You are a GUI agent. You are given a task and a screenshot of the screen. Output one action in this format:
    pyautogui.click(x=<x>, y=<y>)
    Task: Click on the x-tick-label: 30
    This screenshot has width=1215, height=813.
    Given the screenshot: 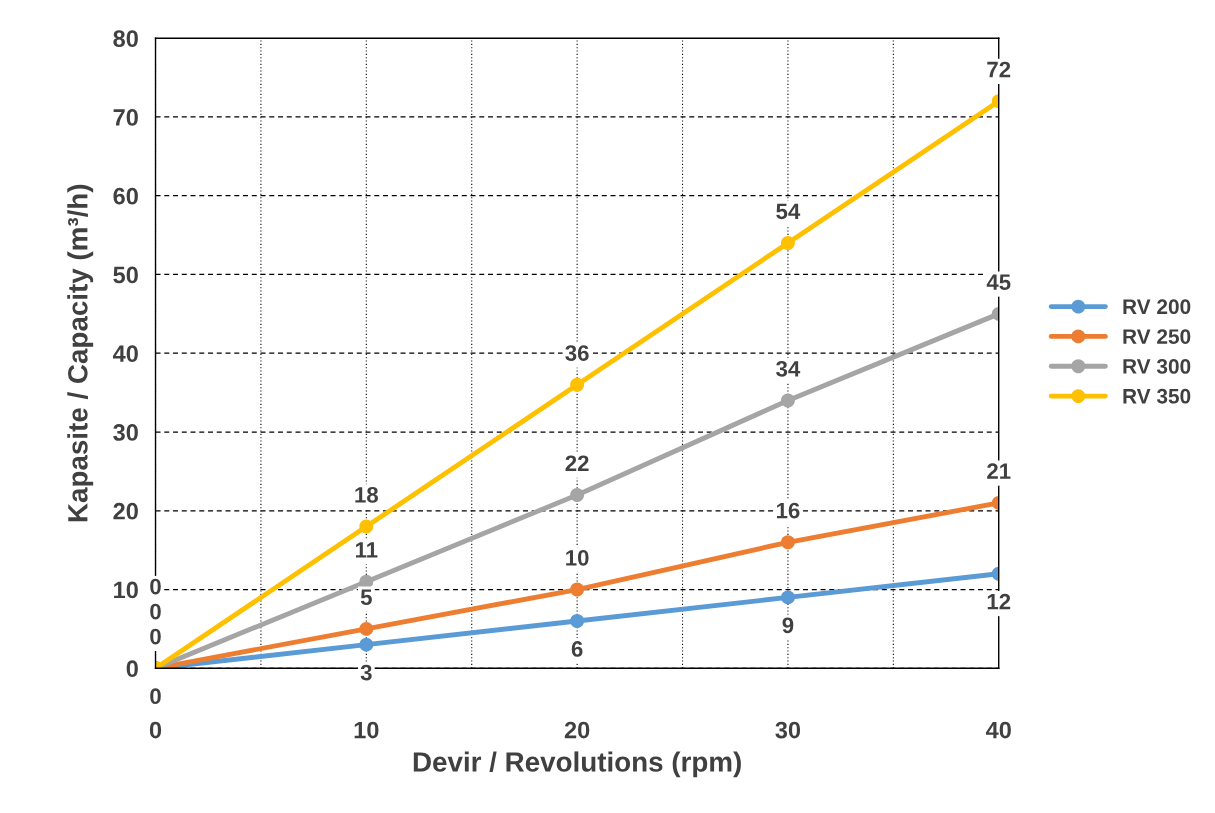 What is the action you would take?
    pyautogui.click(x=788, y=730)
    